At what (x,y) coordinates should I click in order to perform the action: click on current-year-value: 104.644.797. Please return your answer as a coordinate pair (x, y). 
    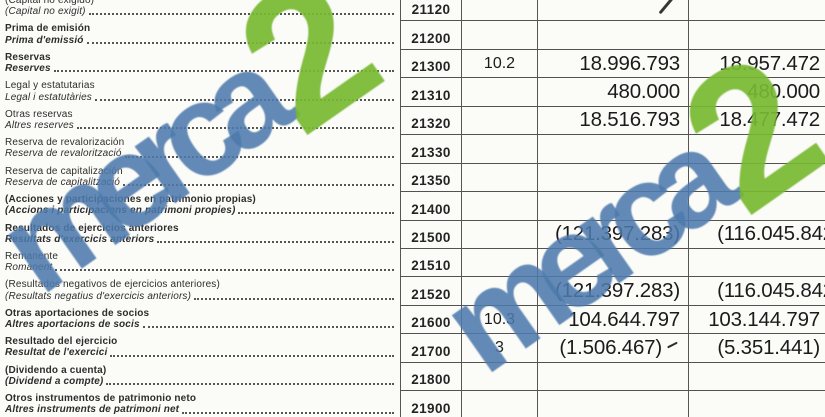
    Looking at the image, I should click on (624, 319).